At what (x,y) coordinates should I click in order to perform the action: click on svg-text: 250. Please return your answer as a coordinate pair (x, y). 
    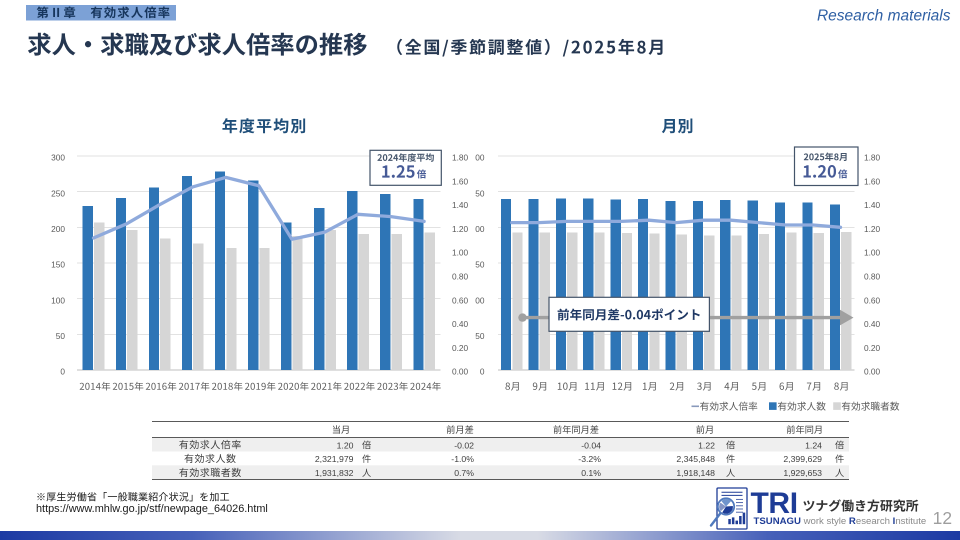
    Looking at the image, I should click on (58, 193).